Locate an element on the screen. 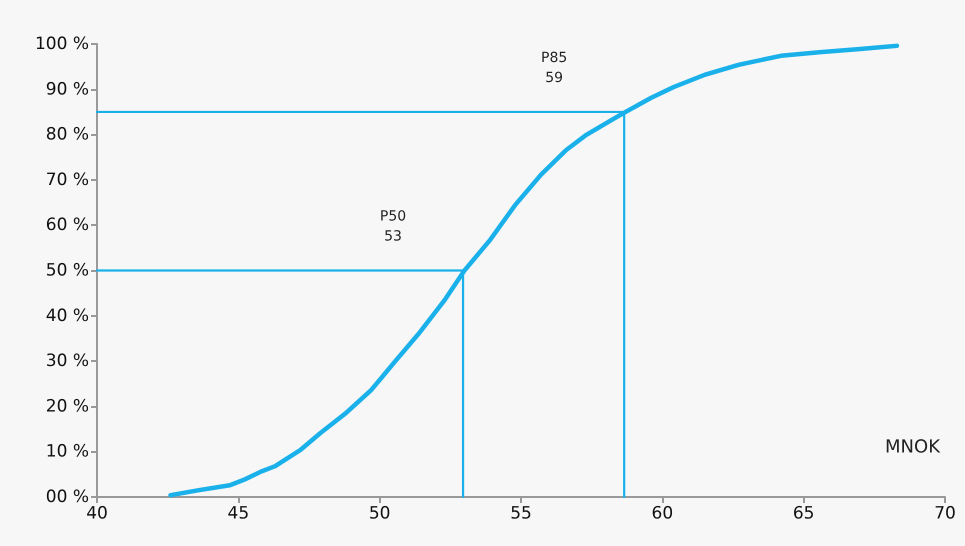 The height and width of the screenshot is (546, 965). y-tick-label: 20 % is located at coordinates (67, 406).